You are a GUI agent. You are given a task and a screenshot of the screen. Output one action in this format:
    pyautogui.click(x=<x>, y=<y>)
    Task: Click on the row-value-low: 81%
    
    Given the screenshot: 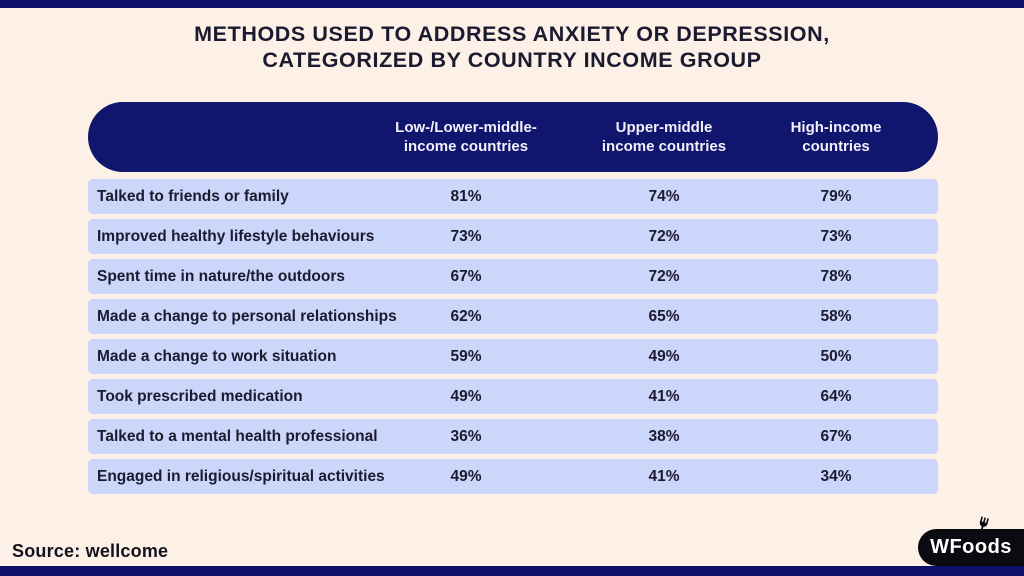 What is the action you would take?
    pyautogui.click(x=466, y=196)
    